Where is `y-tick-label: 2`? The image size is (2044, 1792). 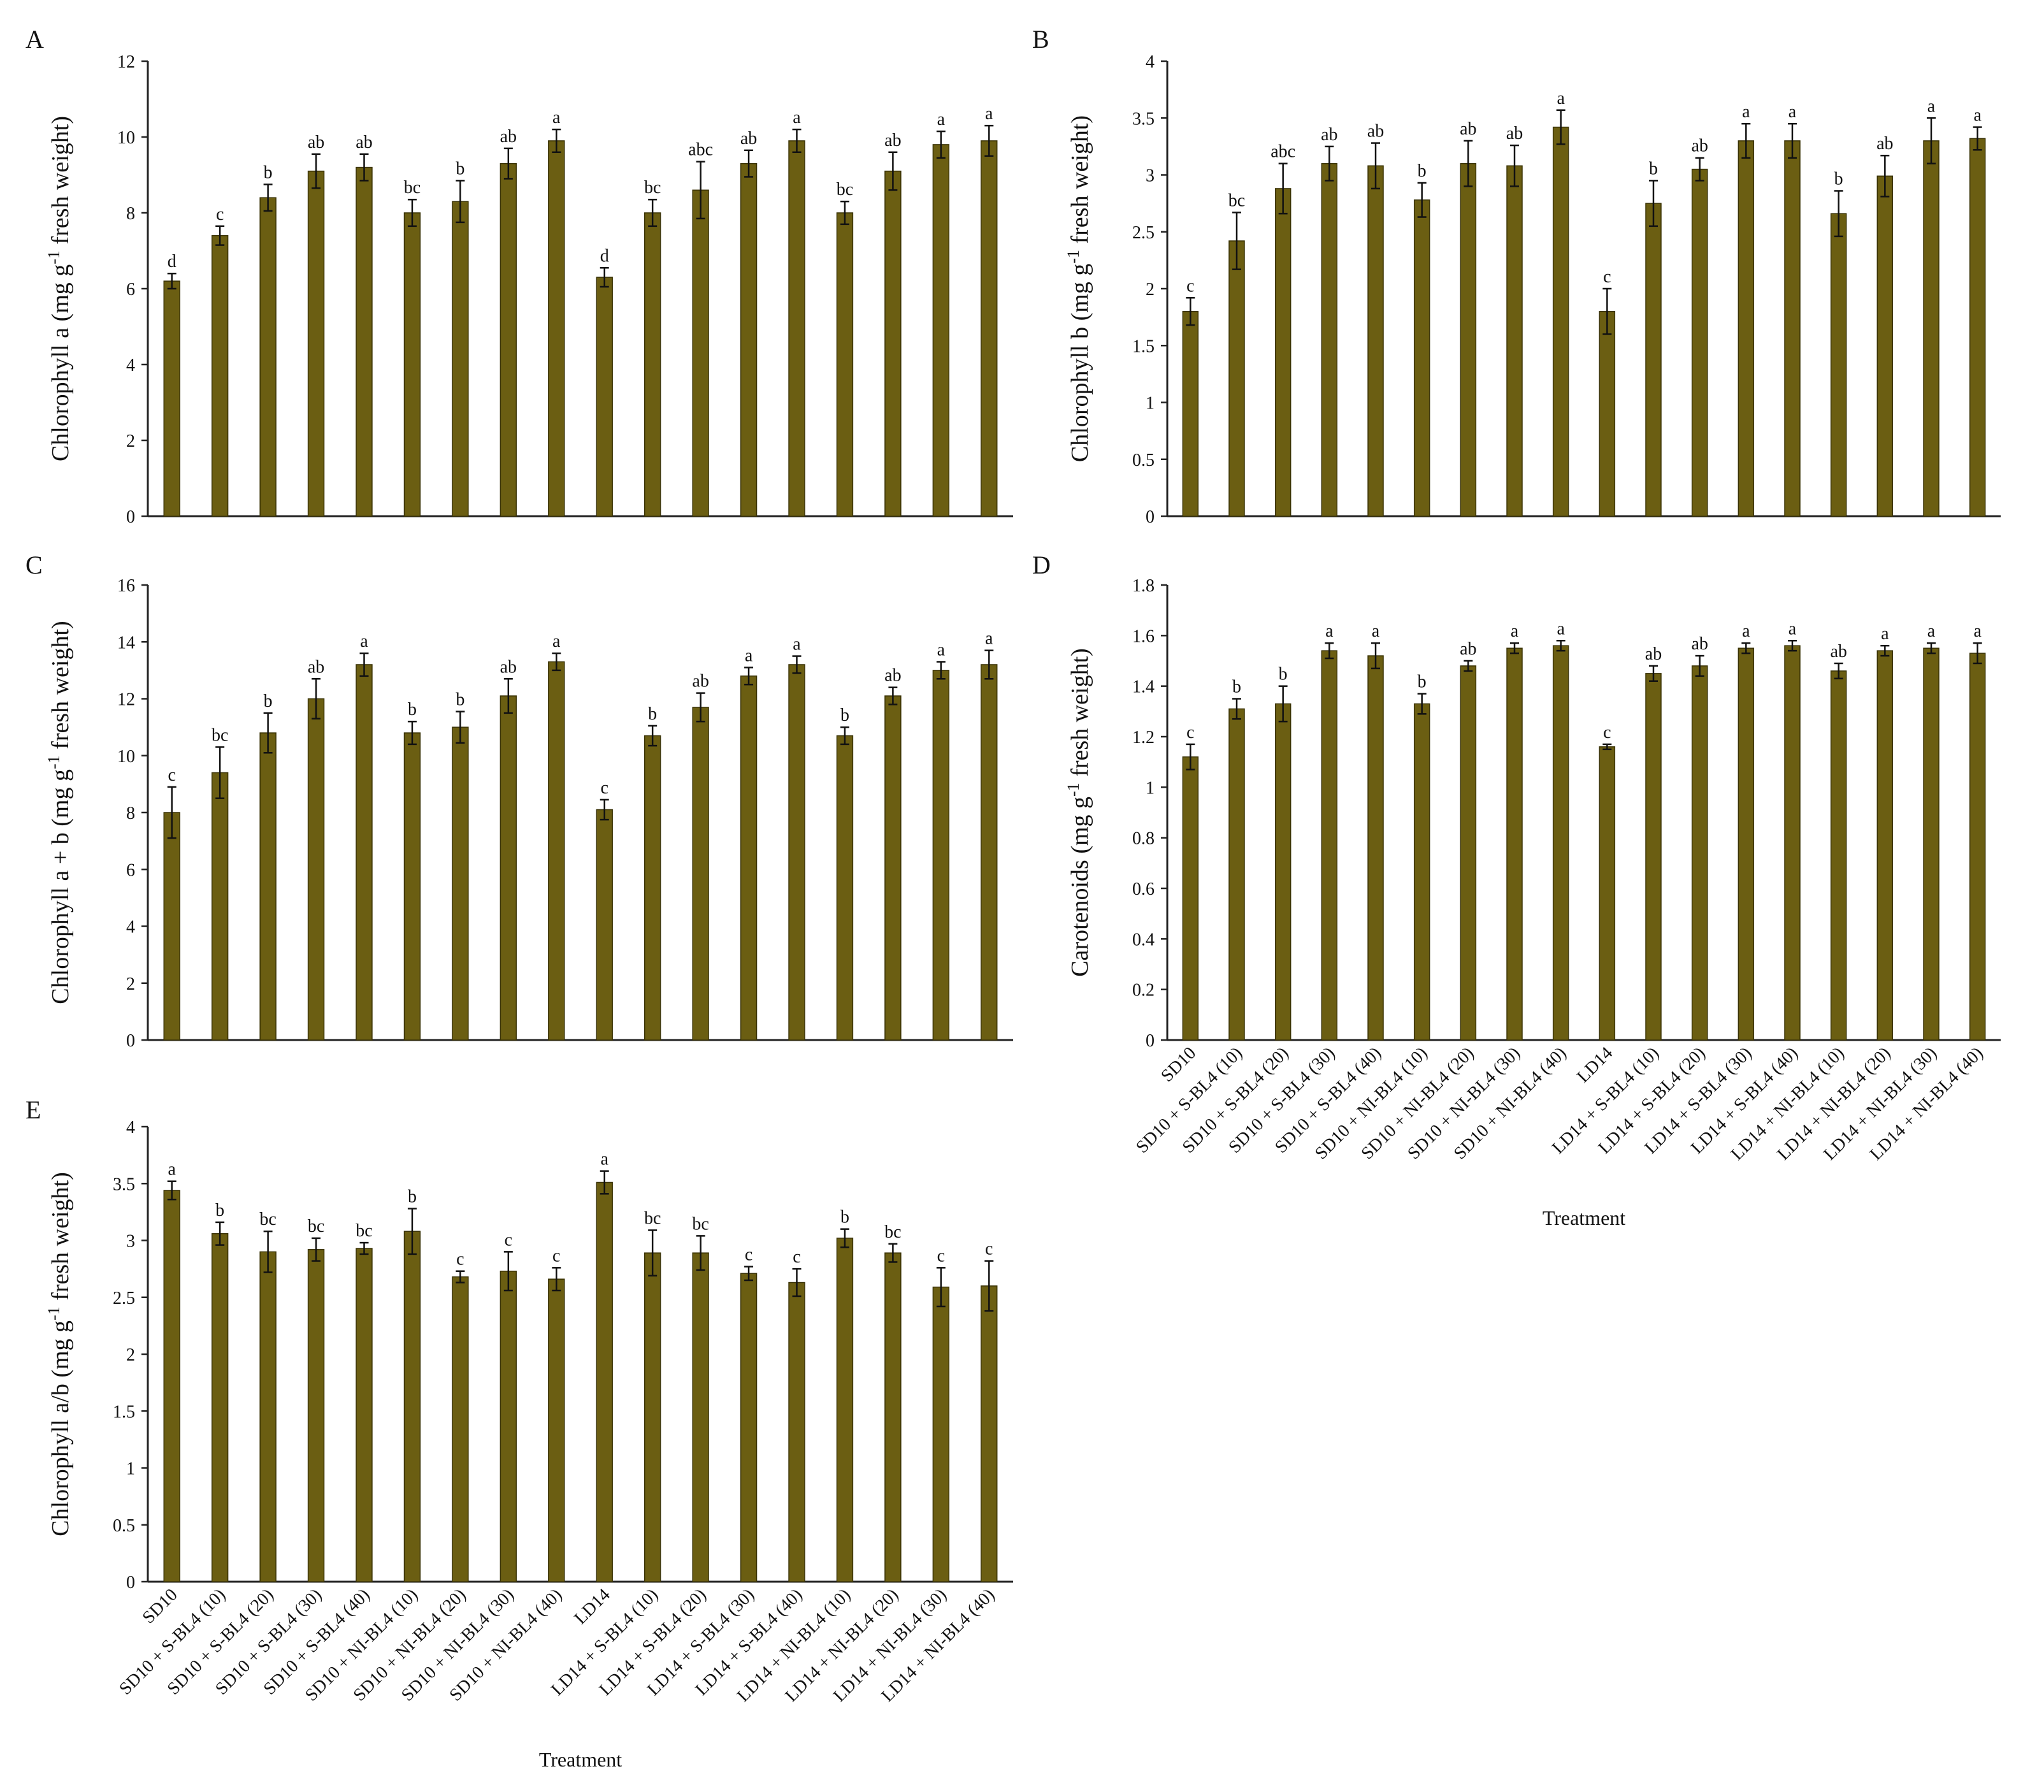 y-tick-label: 2 is located at coordinates (130, 1355).